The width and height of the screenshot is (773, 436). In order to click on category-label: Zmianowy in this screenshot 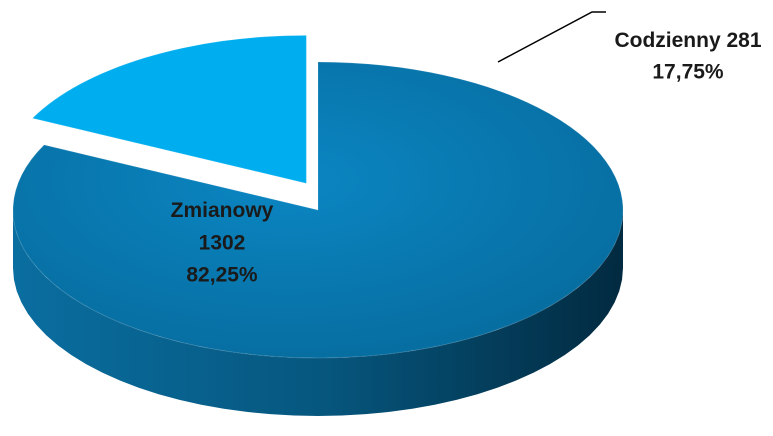, I will do `click(222, 210)`.